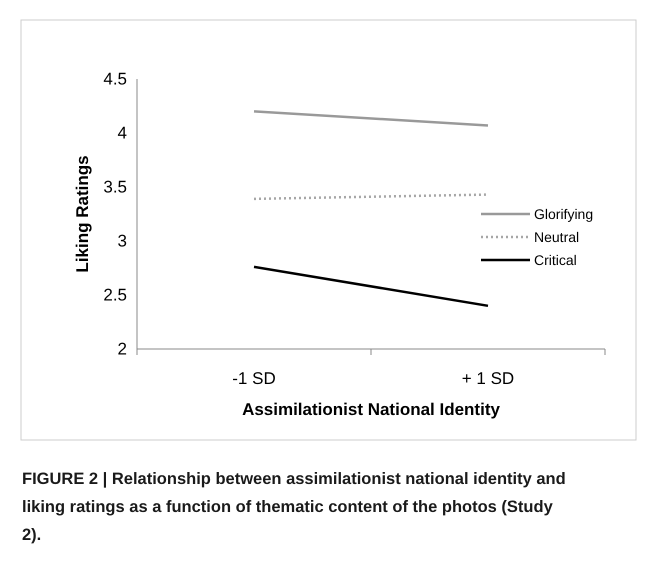 The height and width of the screenshot is (569, 655). I want to click on y-axis-title: Liking Ratings, so click(82, 214).